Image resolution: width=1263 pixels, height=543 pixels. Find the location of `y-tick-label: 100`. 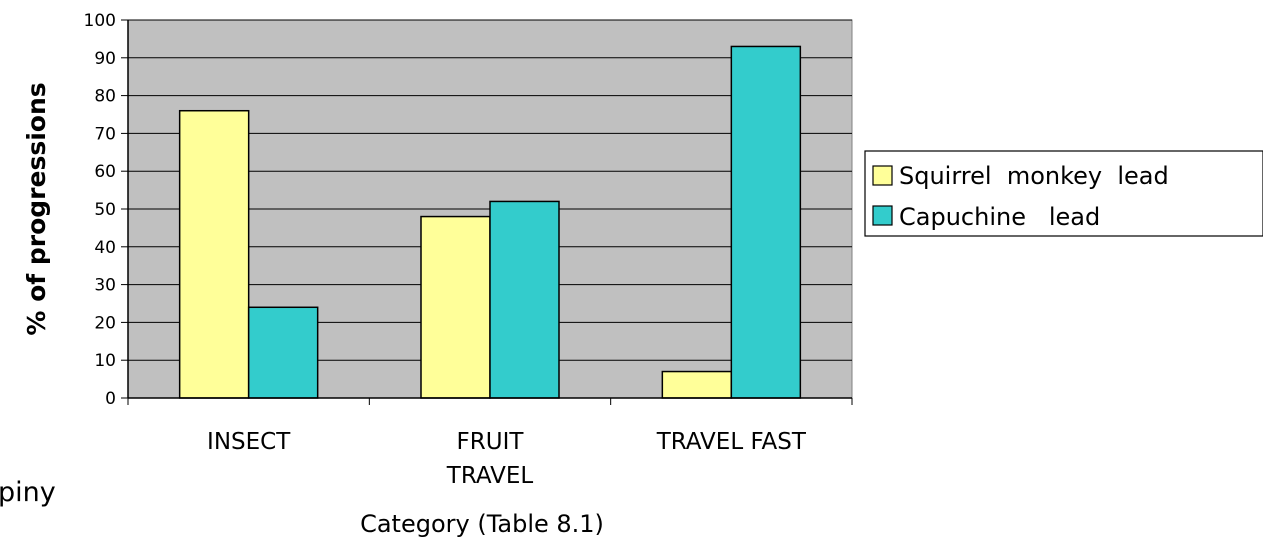

y-tick-label: 100 is located at coordinates (100, 21).